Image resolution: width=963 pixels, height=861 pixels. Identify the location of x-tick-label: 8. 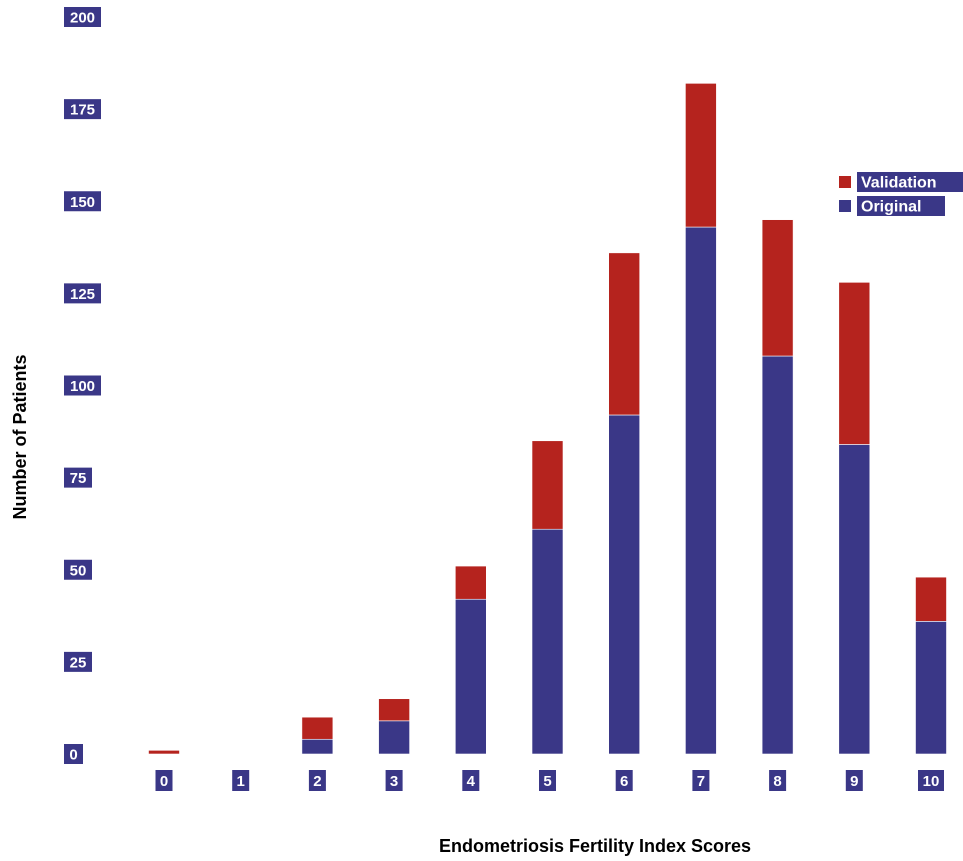
(777, 781).